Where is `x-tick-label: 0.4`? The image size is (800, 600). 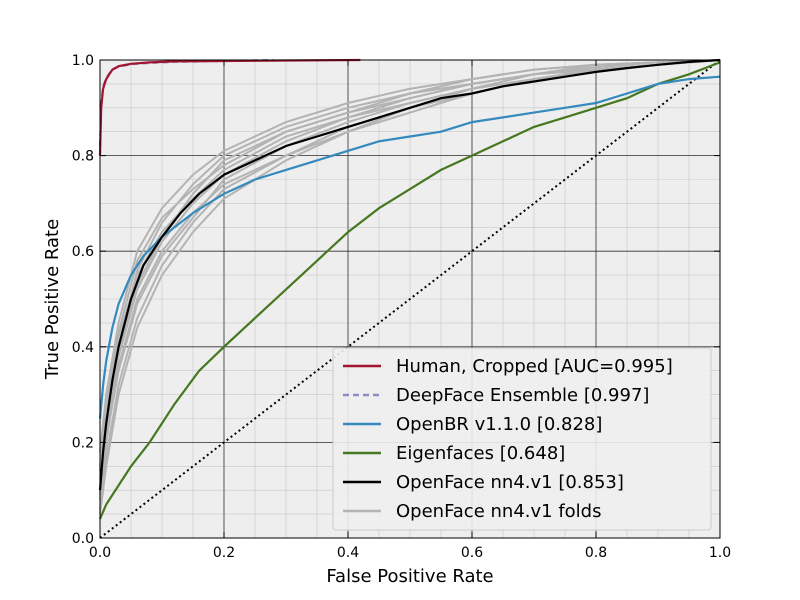
x-tick-label: 0.4 is located at coordinates (348, 553).